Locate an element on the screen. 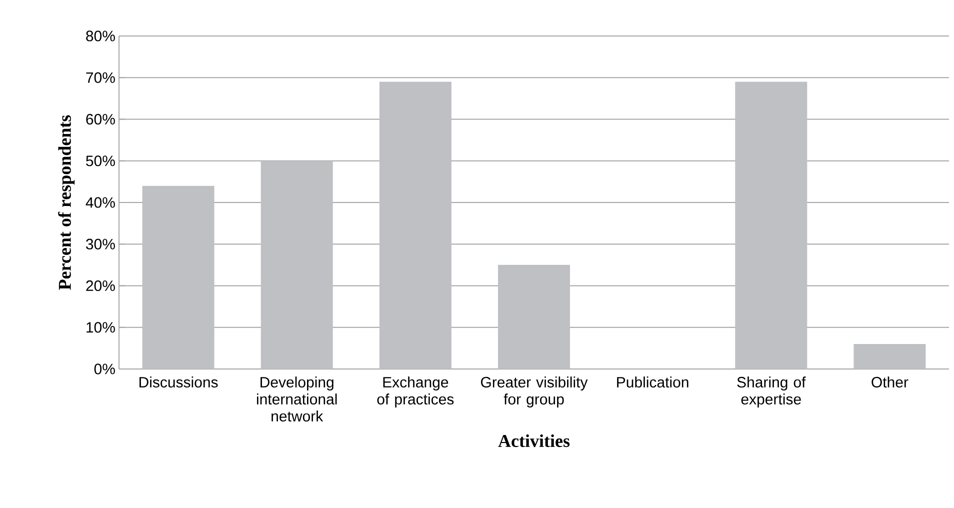 Image resolution: width=954 pixels, height=508 pixels. y-tick-label: 30% is located at coordinates (100, 244).